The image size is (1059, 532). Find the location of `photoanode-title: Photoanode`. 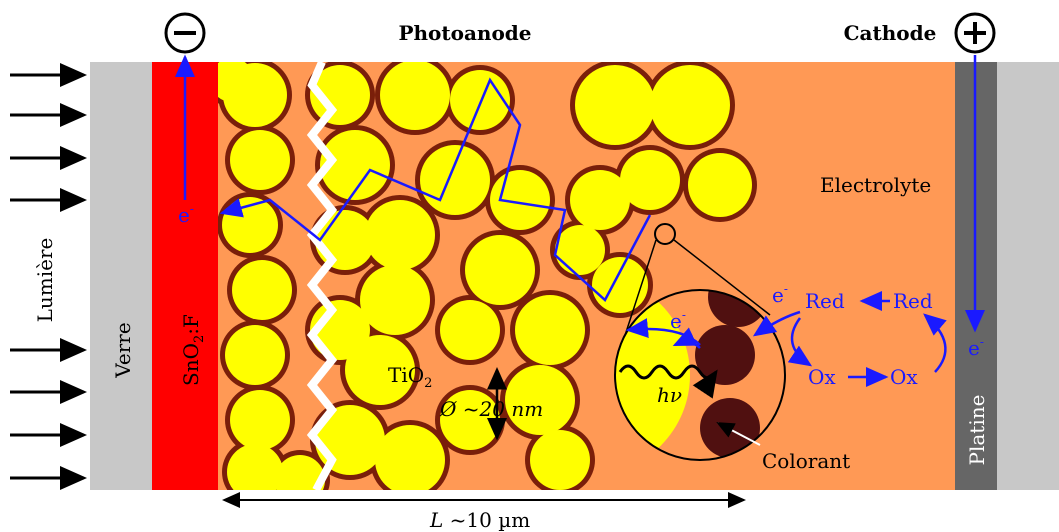

photoanode-title: Photoanode is located at coordinates (464, 33).